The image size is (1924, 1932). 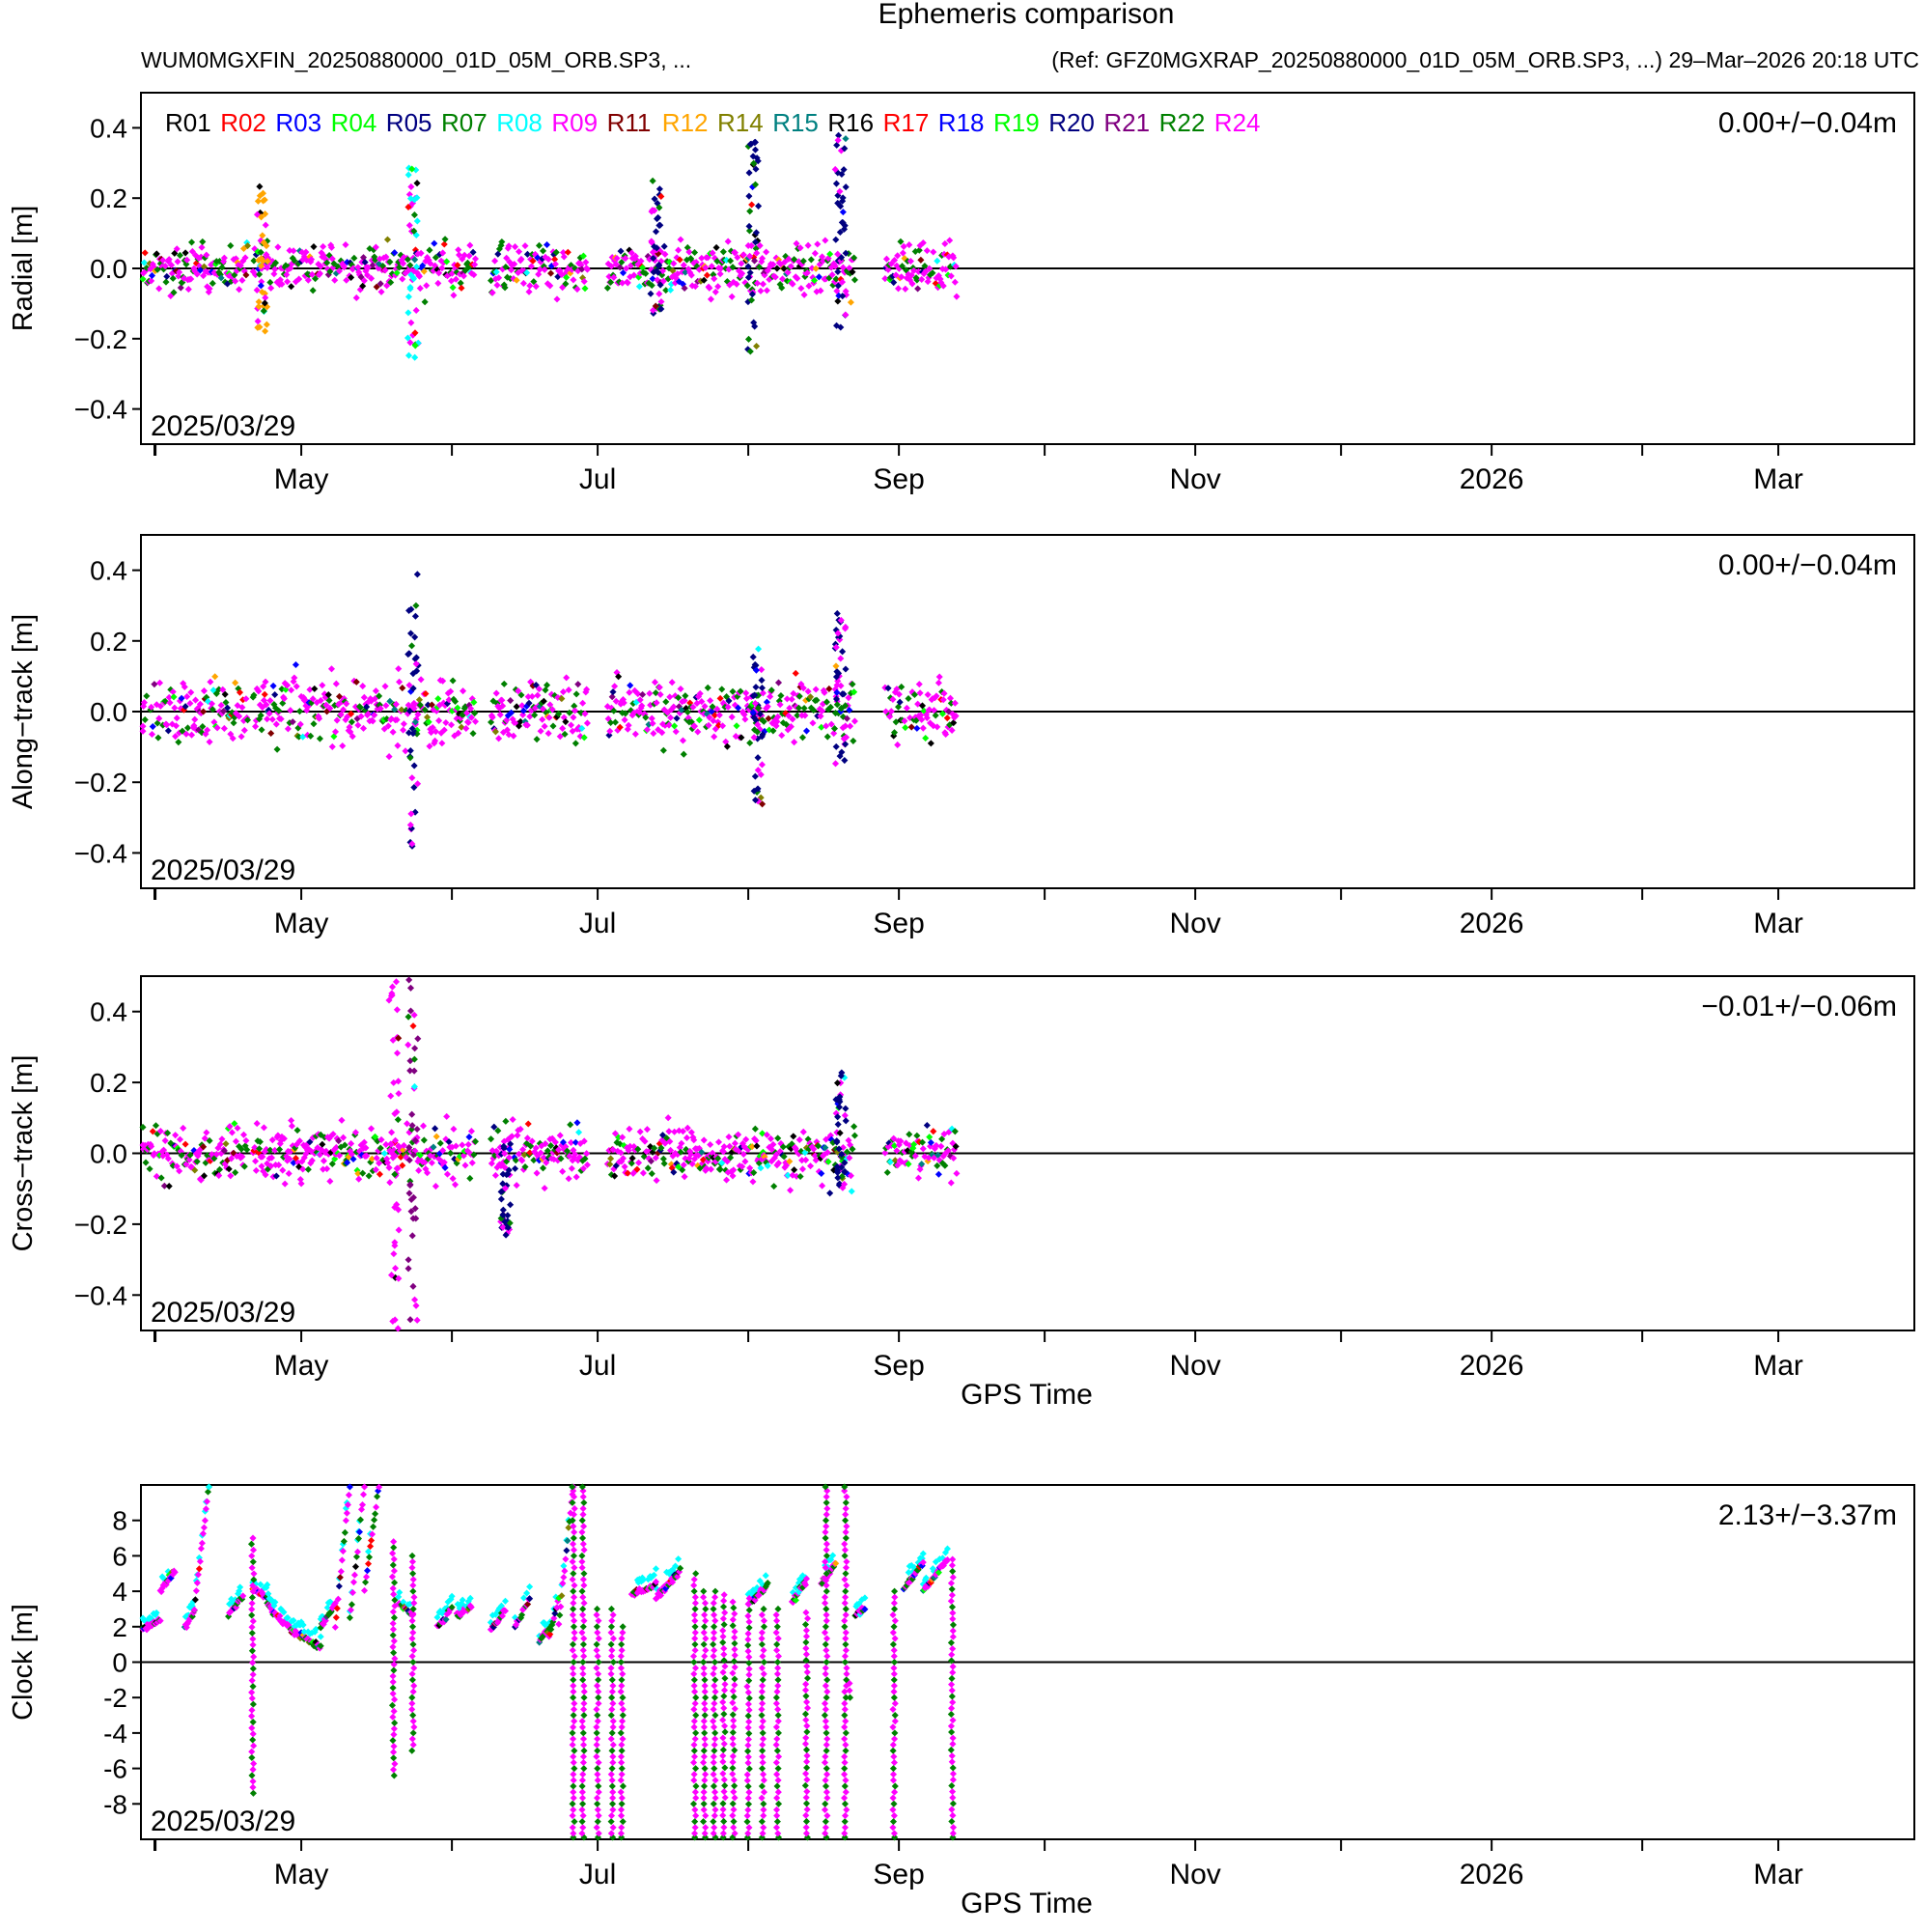 I want to click on x-tick-label: Sep, so click(x=898, y=1366).